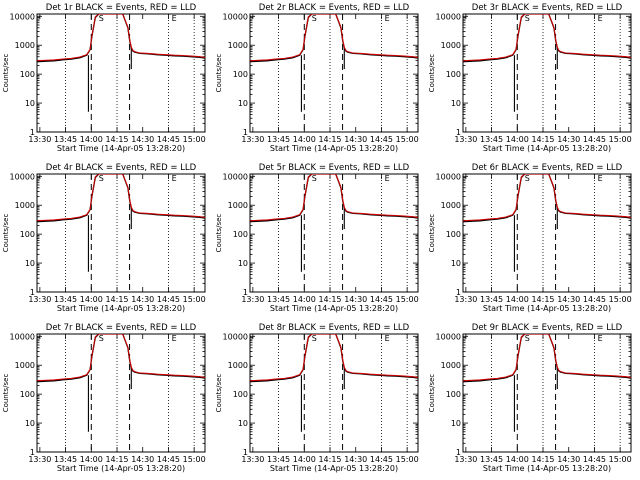  Describe the element at coordinates (334, 328) in the screenshot. I see `panel-title: Det 8r BLACK = Events, RED = LLD` at that location.